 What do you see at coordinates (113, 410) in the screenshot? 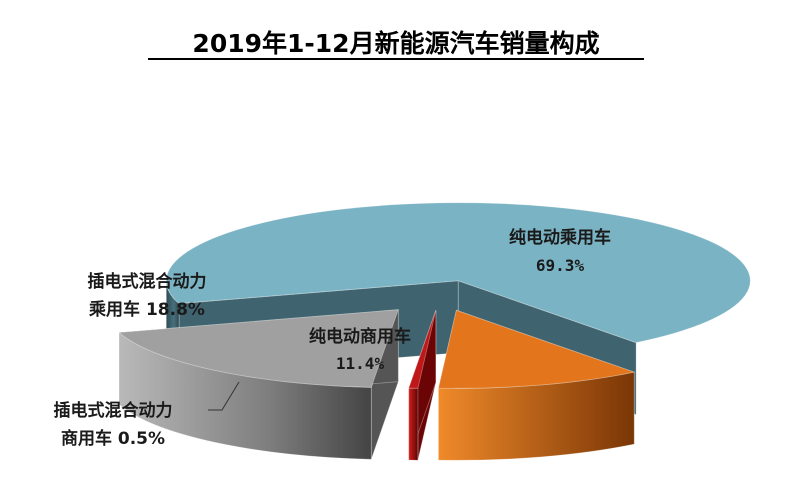
I see `label-phev-commercial-line1: 插电式混合动力` at bounding box center [113, 410].